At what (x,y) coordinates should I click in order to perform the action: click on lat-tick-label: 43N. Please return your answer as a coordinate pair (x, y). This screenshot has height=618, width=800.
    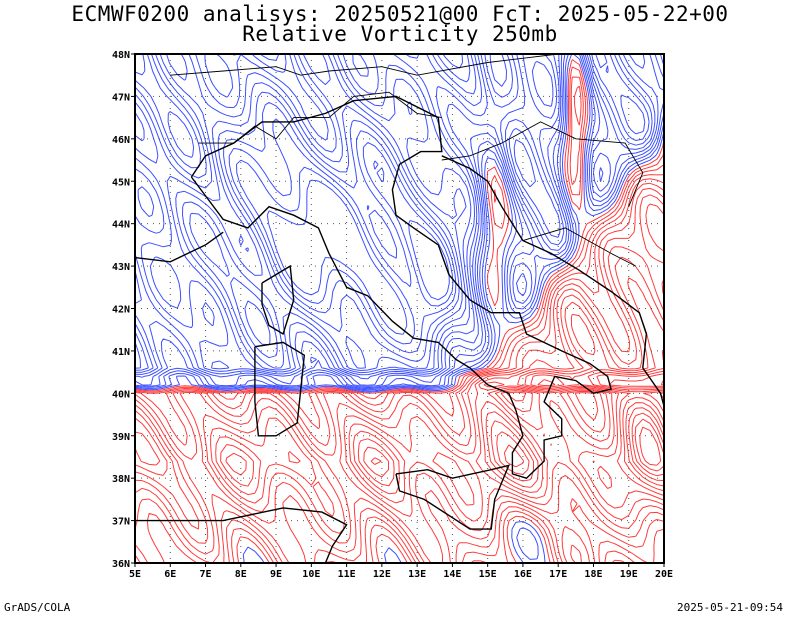
    Looking at the image, I should click on (121, 267).